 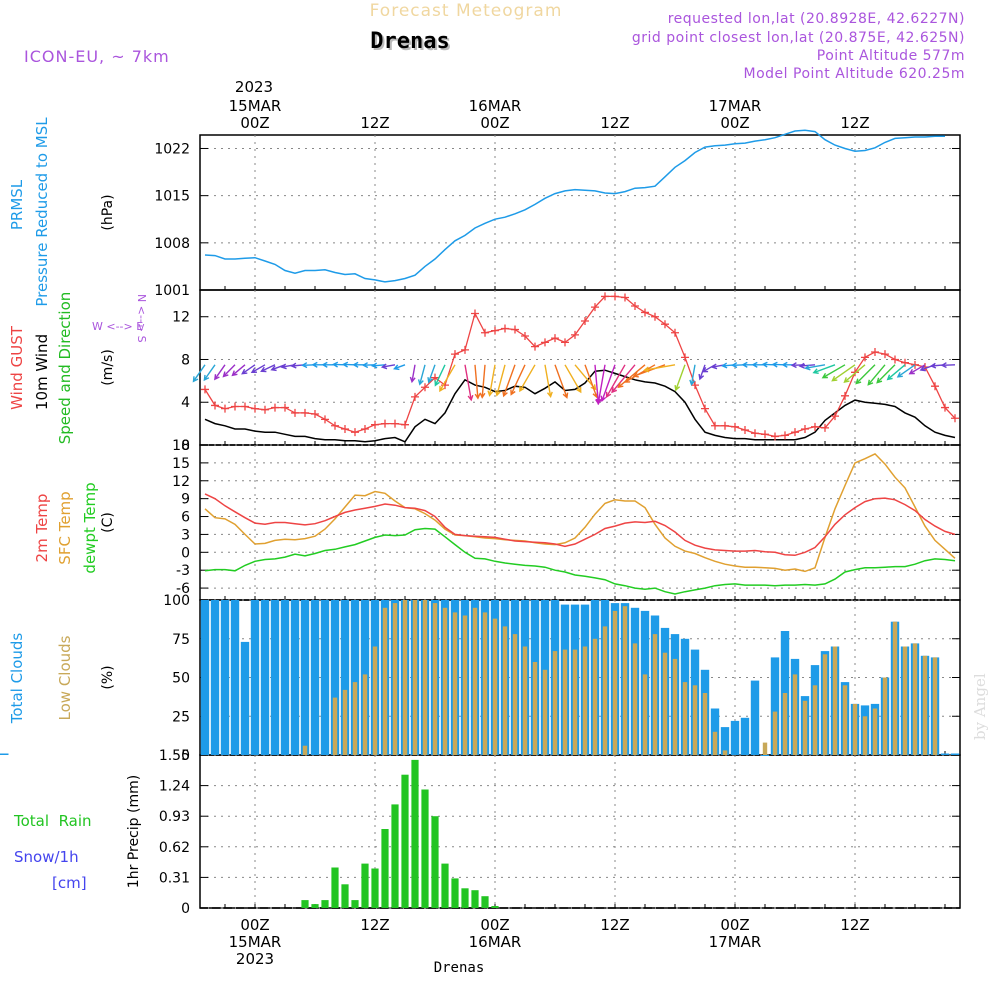 I want to click on prmsl-label: PRMSL, so click(x=17, y=204).